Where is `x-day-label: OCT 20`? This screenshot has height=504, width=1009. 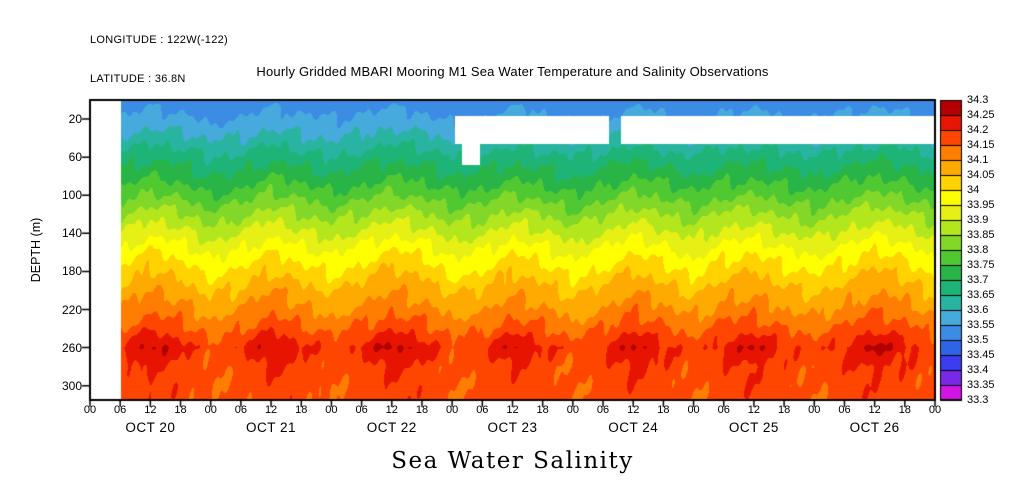 x-day-label: OCT 20 is located at coordinates (150, 427).